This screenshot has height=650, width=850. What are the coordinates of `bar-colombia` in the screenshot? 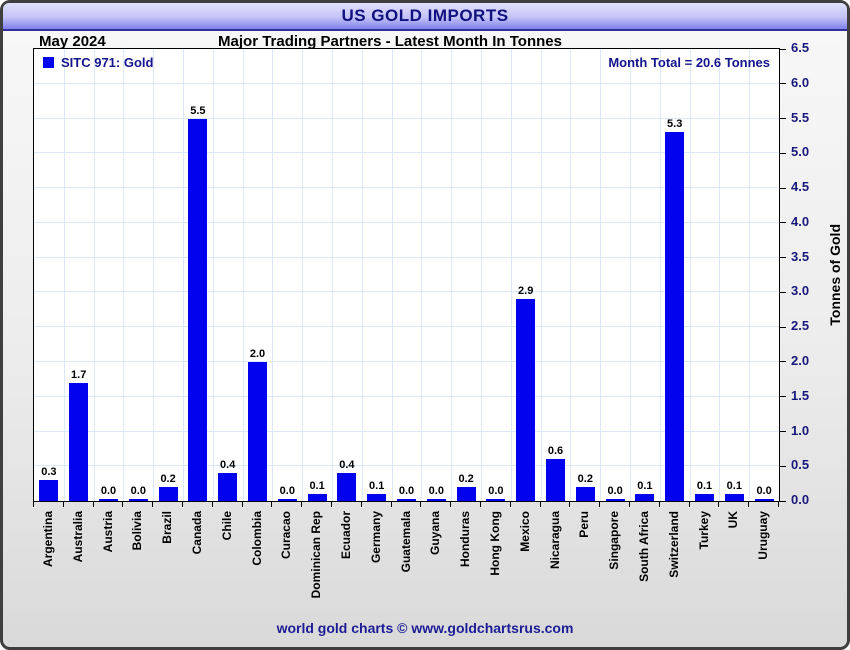 It's located at (258, 431).